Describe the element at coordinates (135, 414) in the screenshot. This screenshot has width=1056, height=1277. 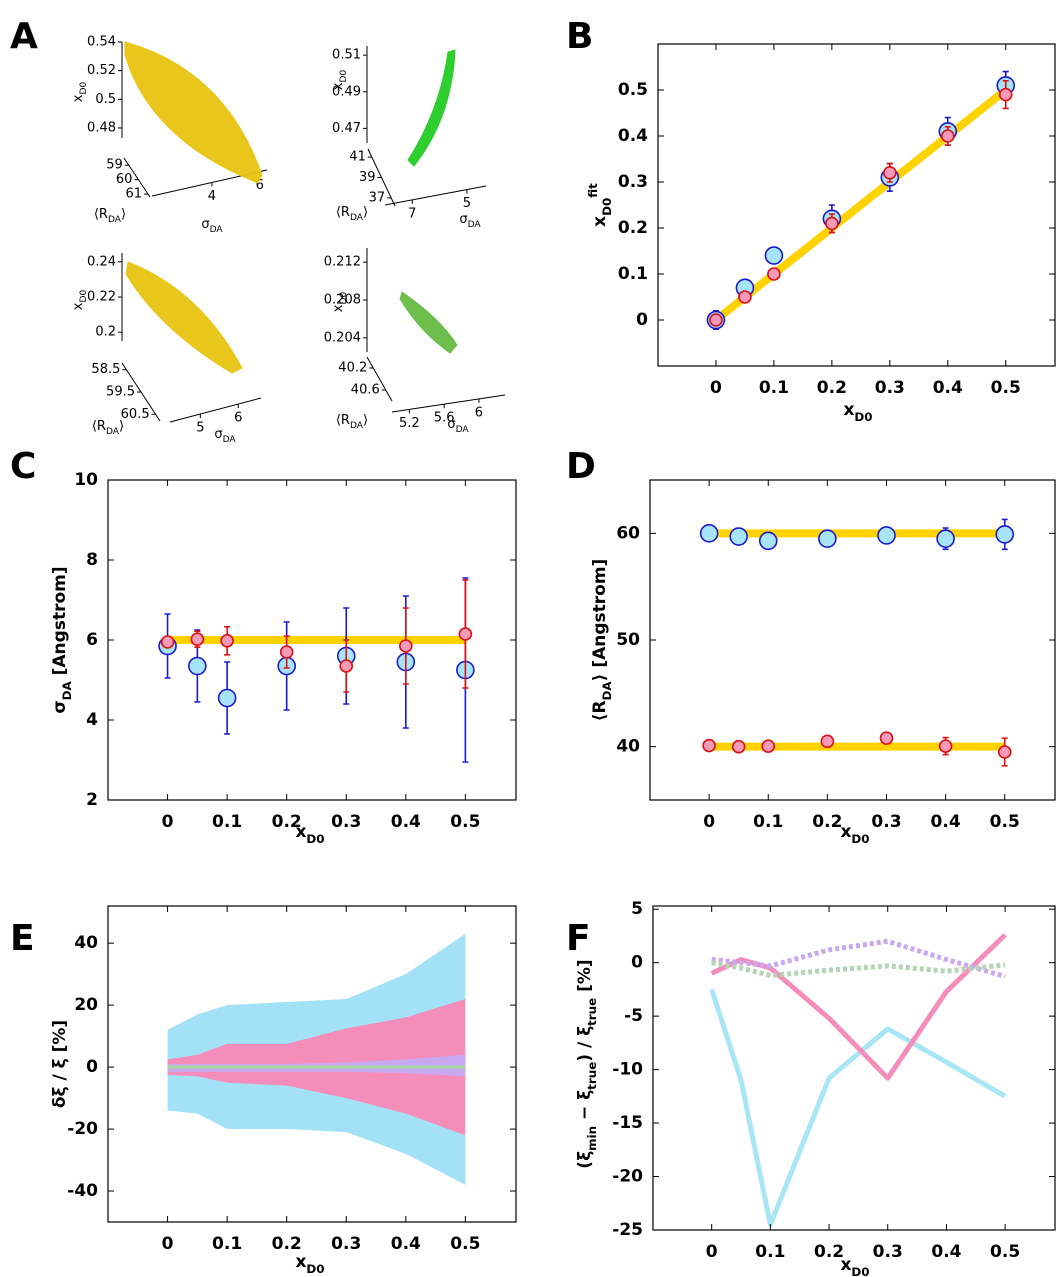
I see `y-tick-label: 60.5` at that location.